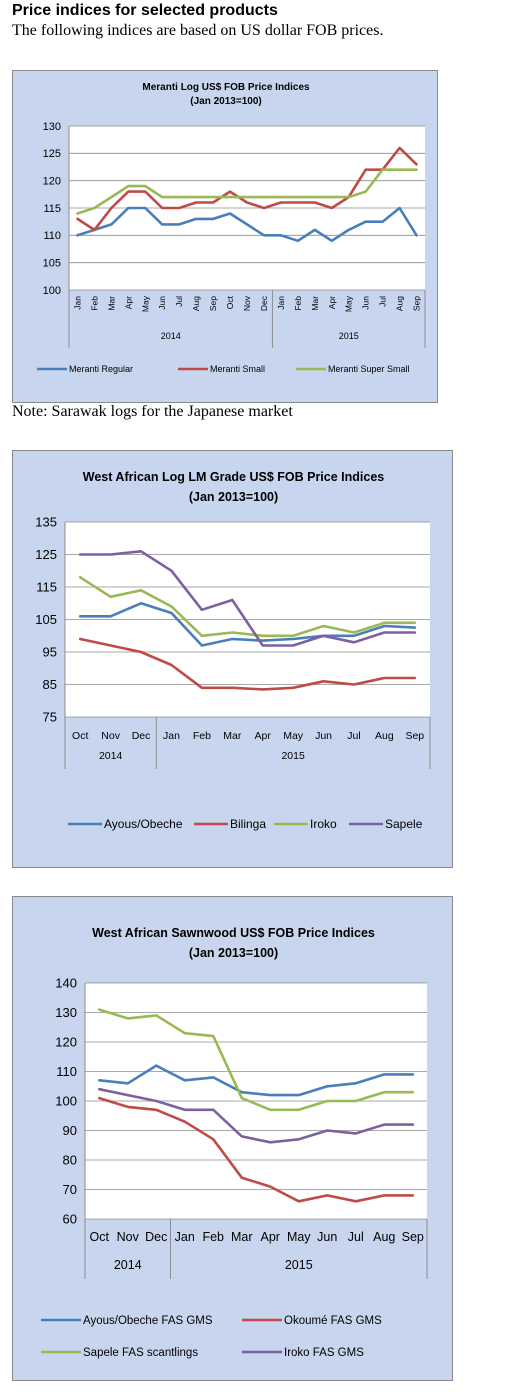  Describe the element at coordinates (404, 824) in the screenshot. I see `legend-label: Sapele` at that location.